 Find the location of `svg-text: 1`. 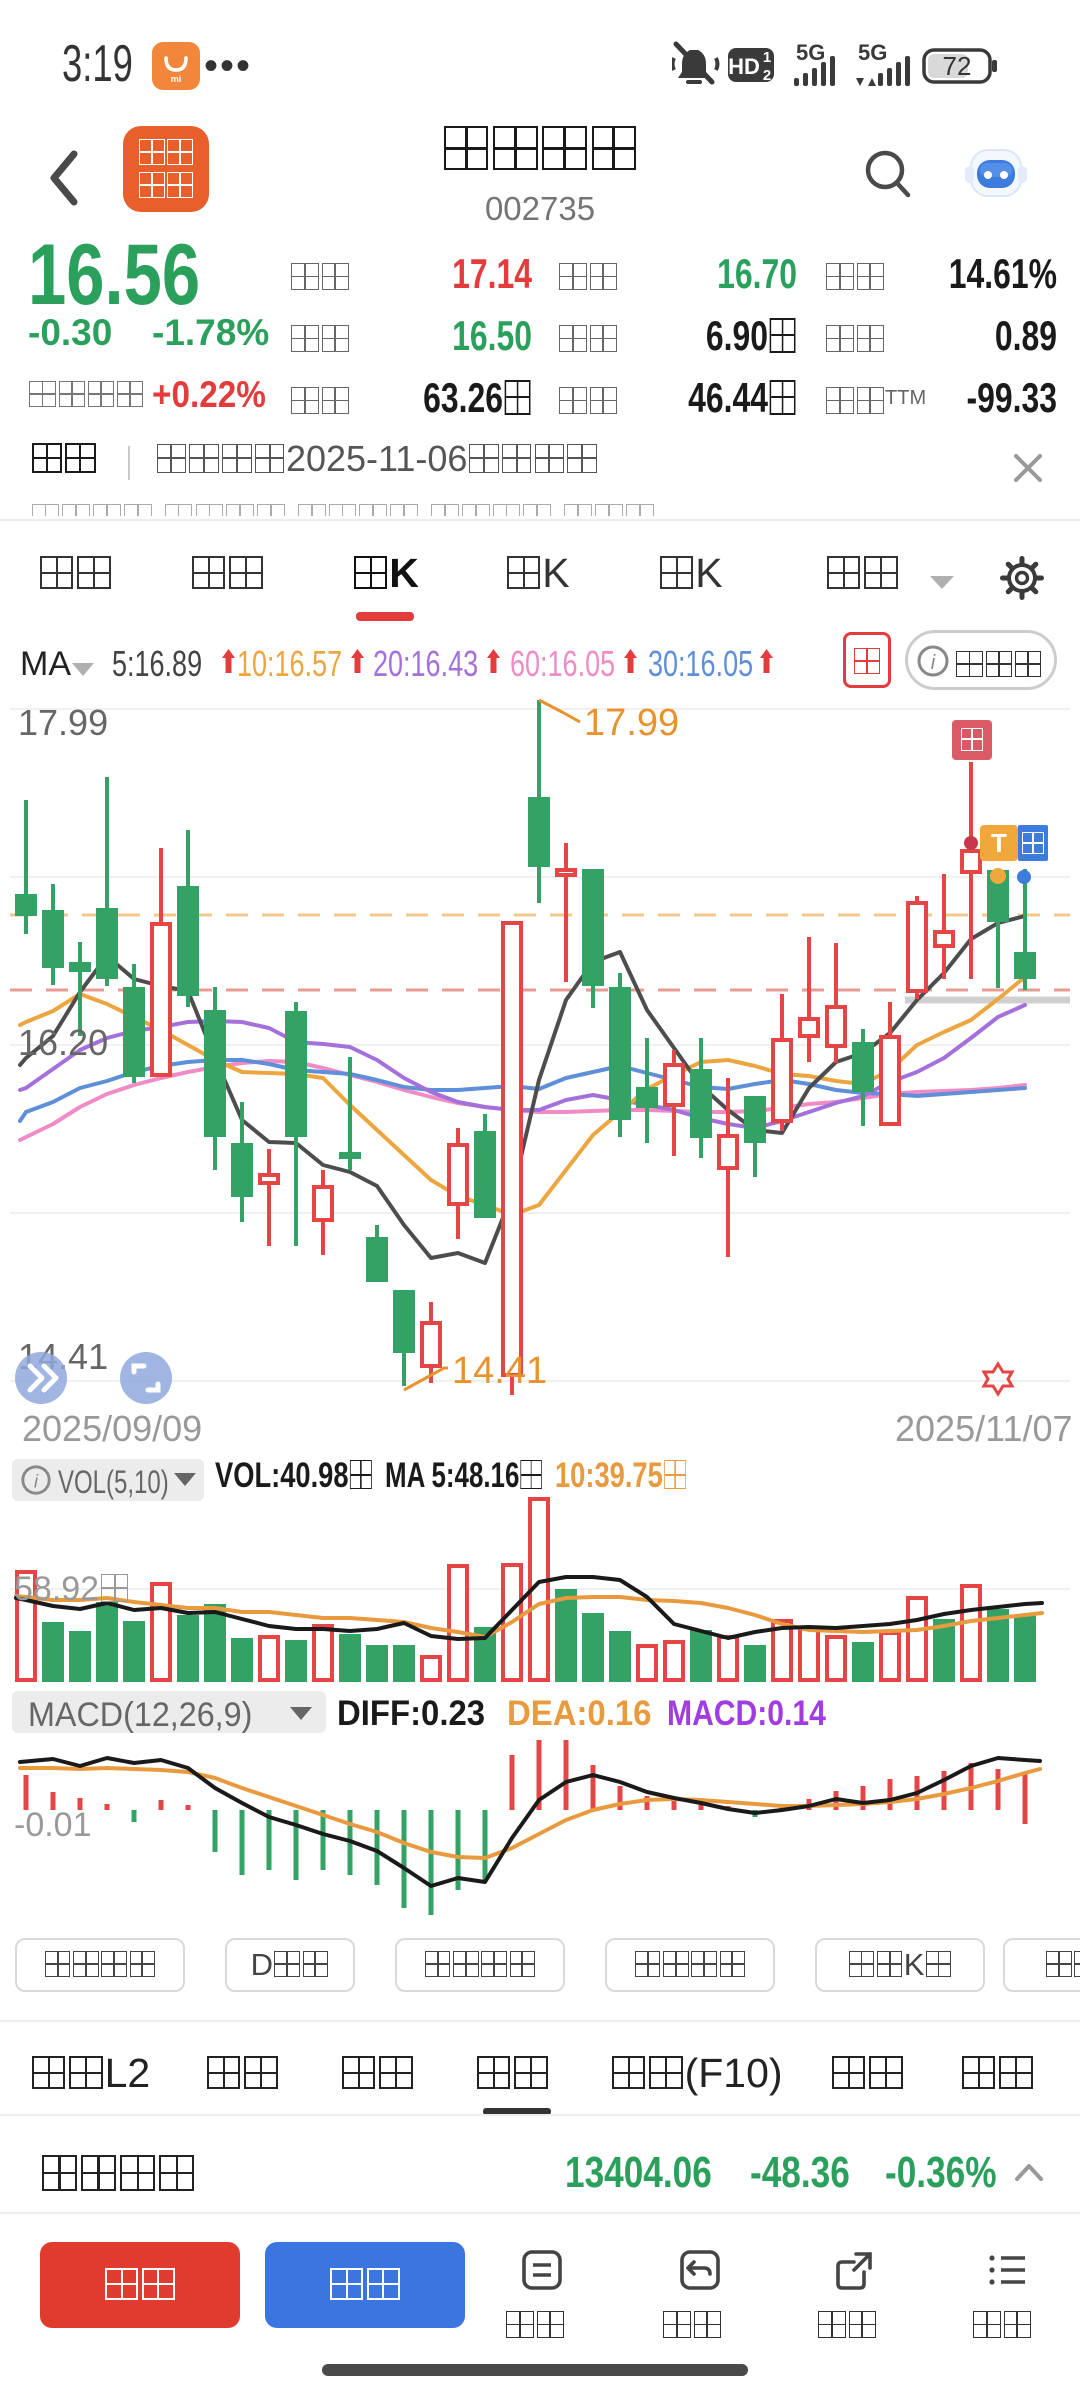

svg-text: 1 is located at coordinates (767, 57).